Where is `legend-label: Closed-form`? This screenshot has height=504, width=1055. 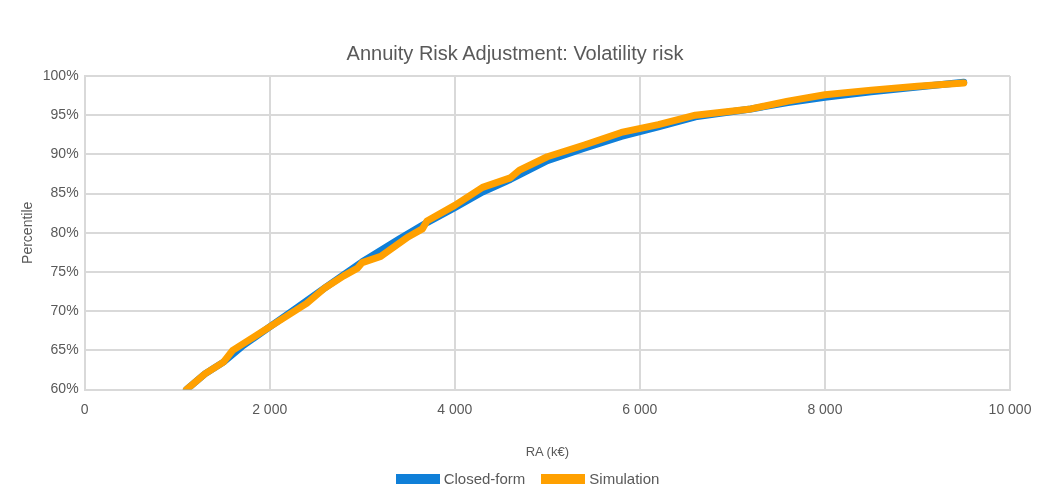
legend-label: Closed-form is located at coordinates (484, 478).